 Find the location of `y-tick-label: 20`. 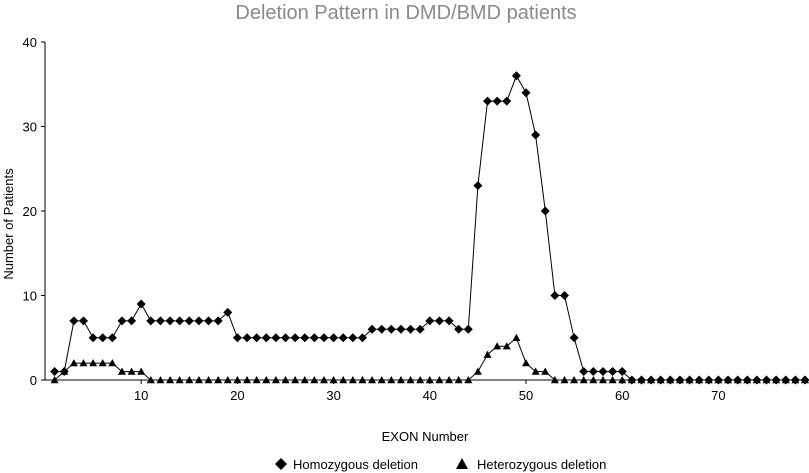

y-tick-label: 20 is located at coordinates (30, 211).